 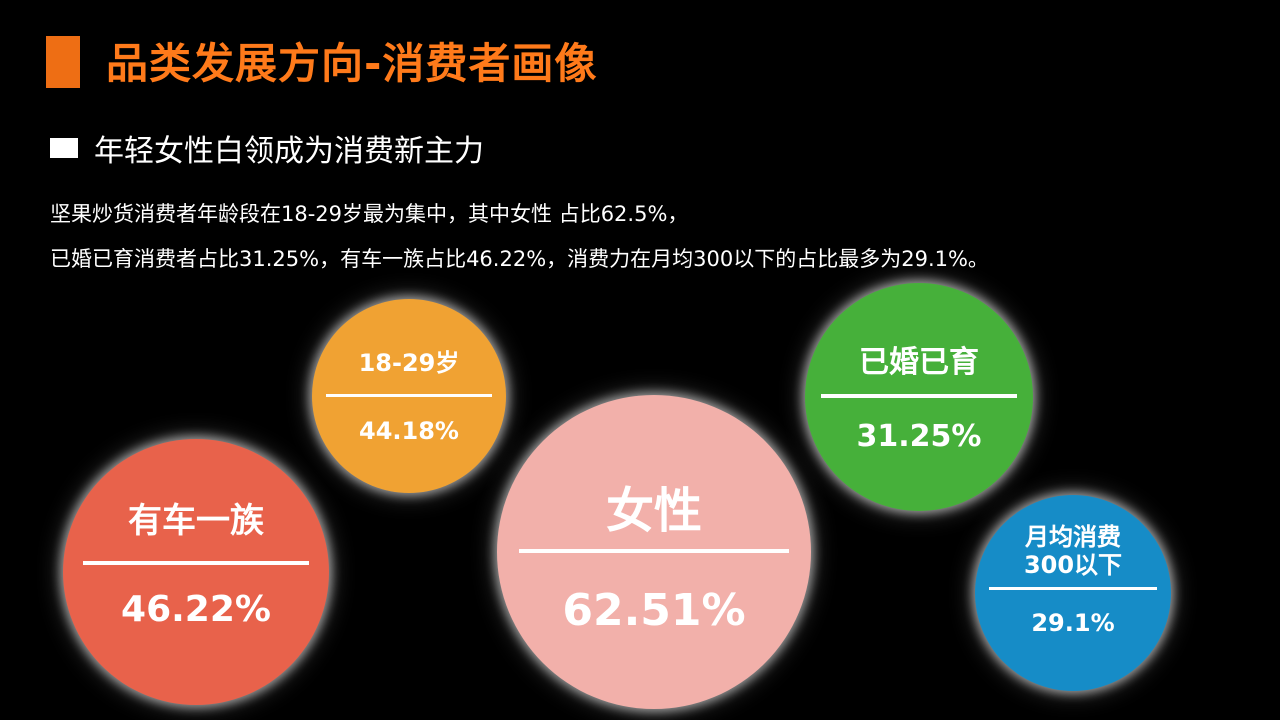 I want to click on bubble-value: 62.51%, so click(x=654, y=610).